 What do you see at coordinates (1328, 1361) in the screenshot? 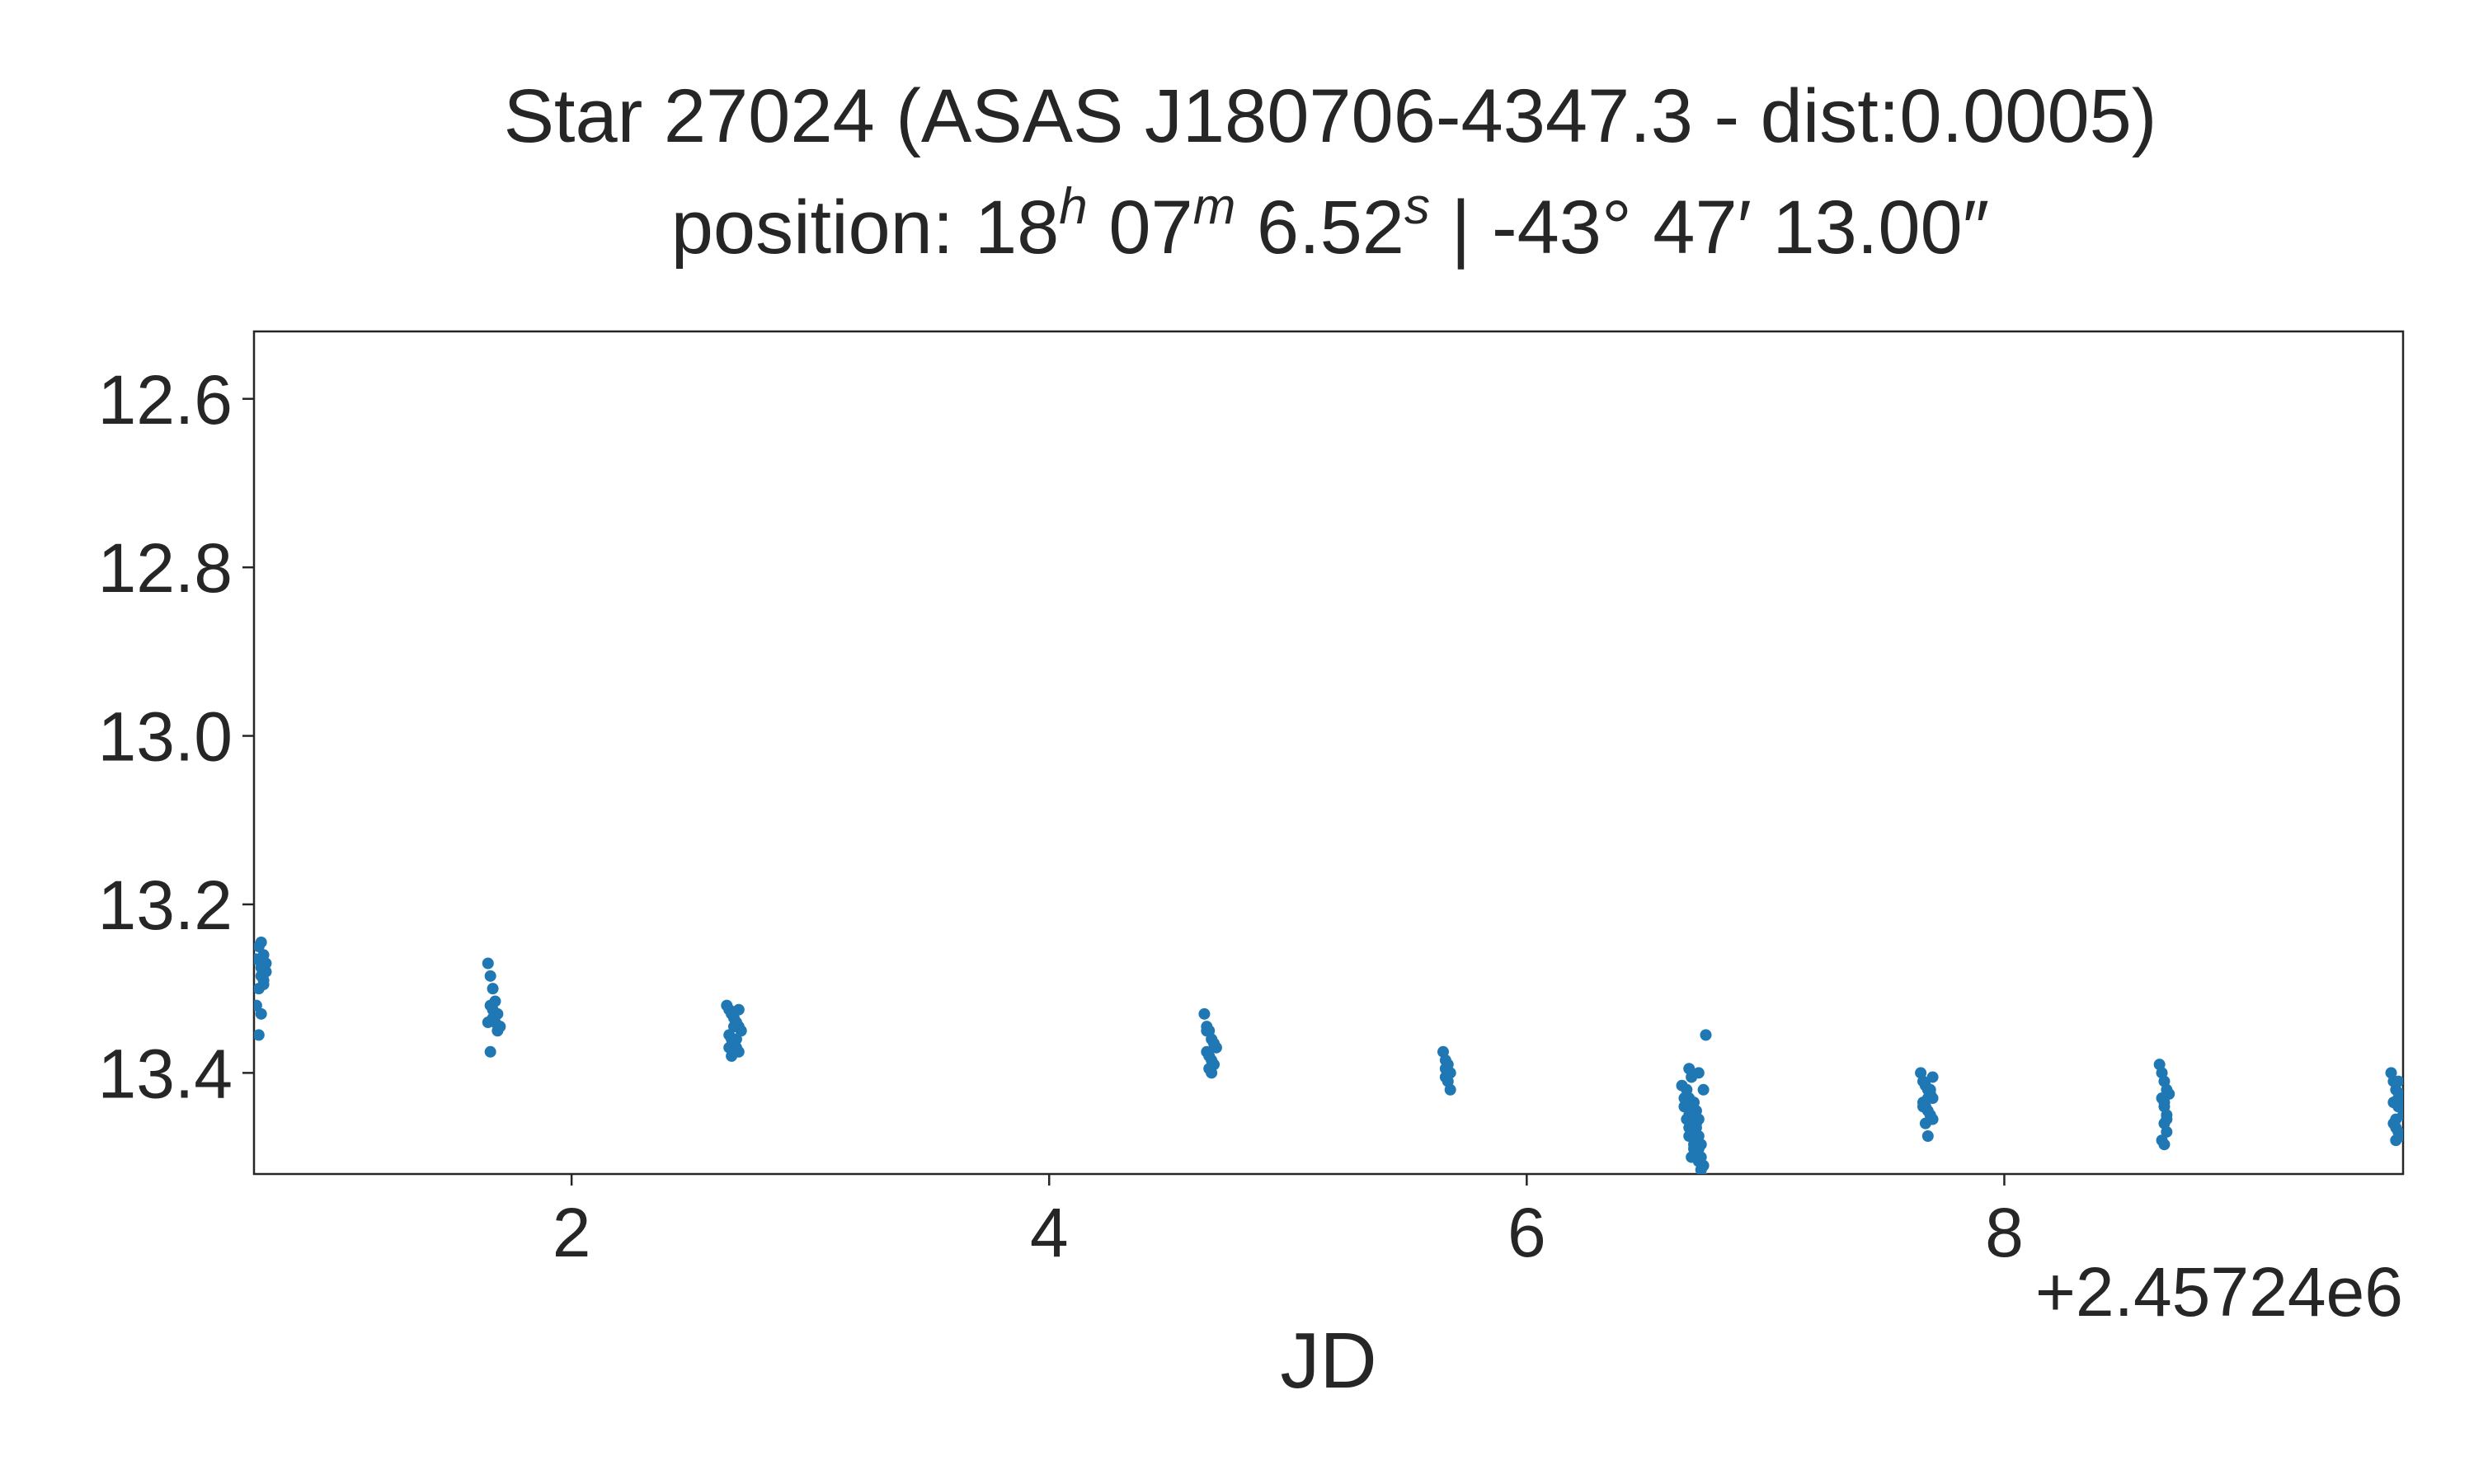
I see `x-axis-label: JD` at bounding box center [1328, 1361].